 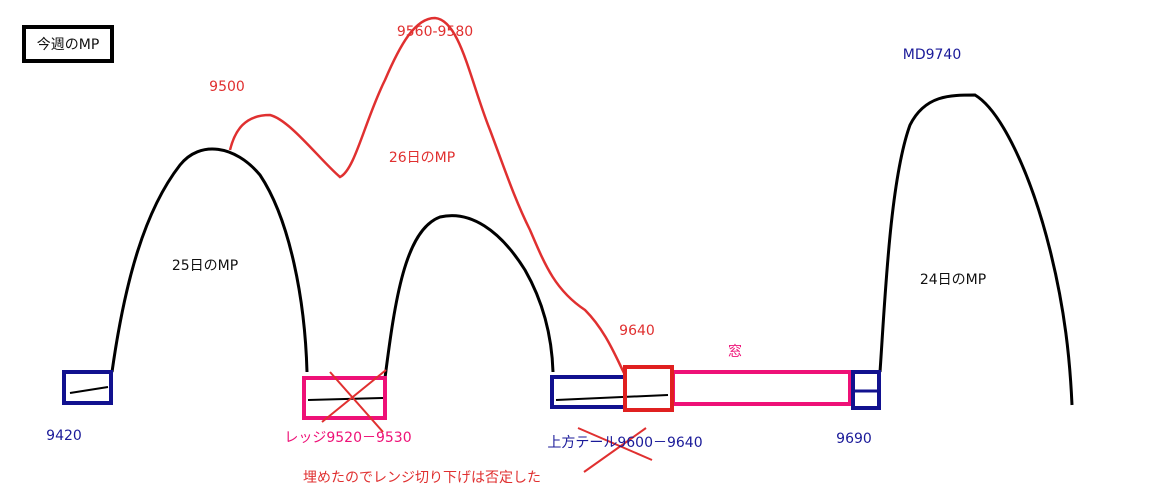 What do you see at coordinates (953, 280) in the screenshot?
I see `label: 24日のMP` at bounding box center [953, 280].